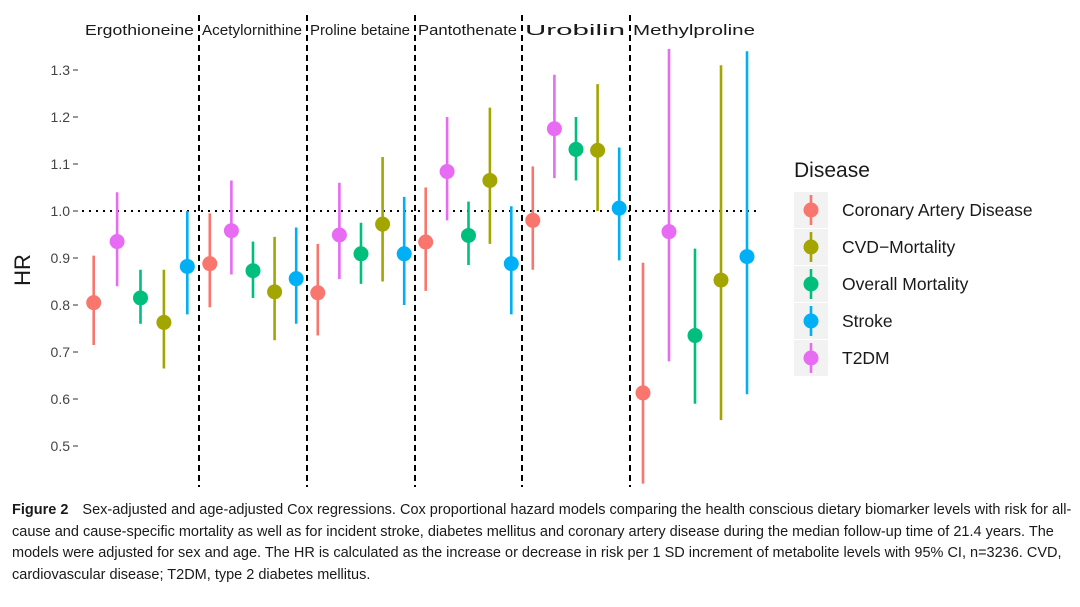 The image size is (1080, 607). I want to click on legend-label-overall-mortality: Overall Mortality, so click(905, 284).